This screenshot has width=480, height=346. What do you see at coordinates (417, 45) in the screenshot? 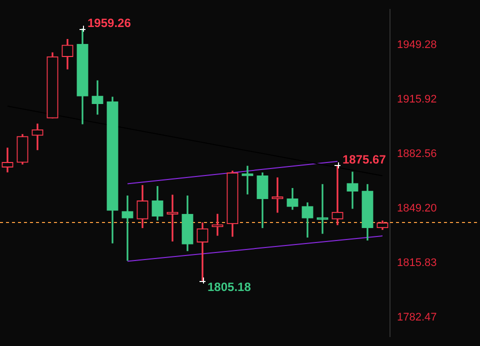
I see `y-tick-label: 1949.28` at bounding box center [417, 45].